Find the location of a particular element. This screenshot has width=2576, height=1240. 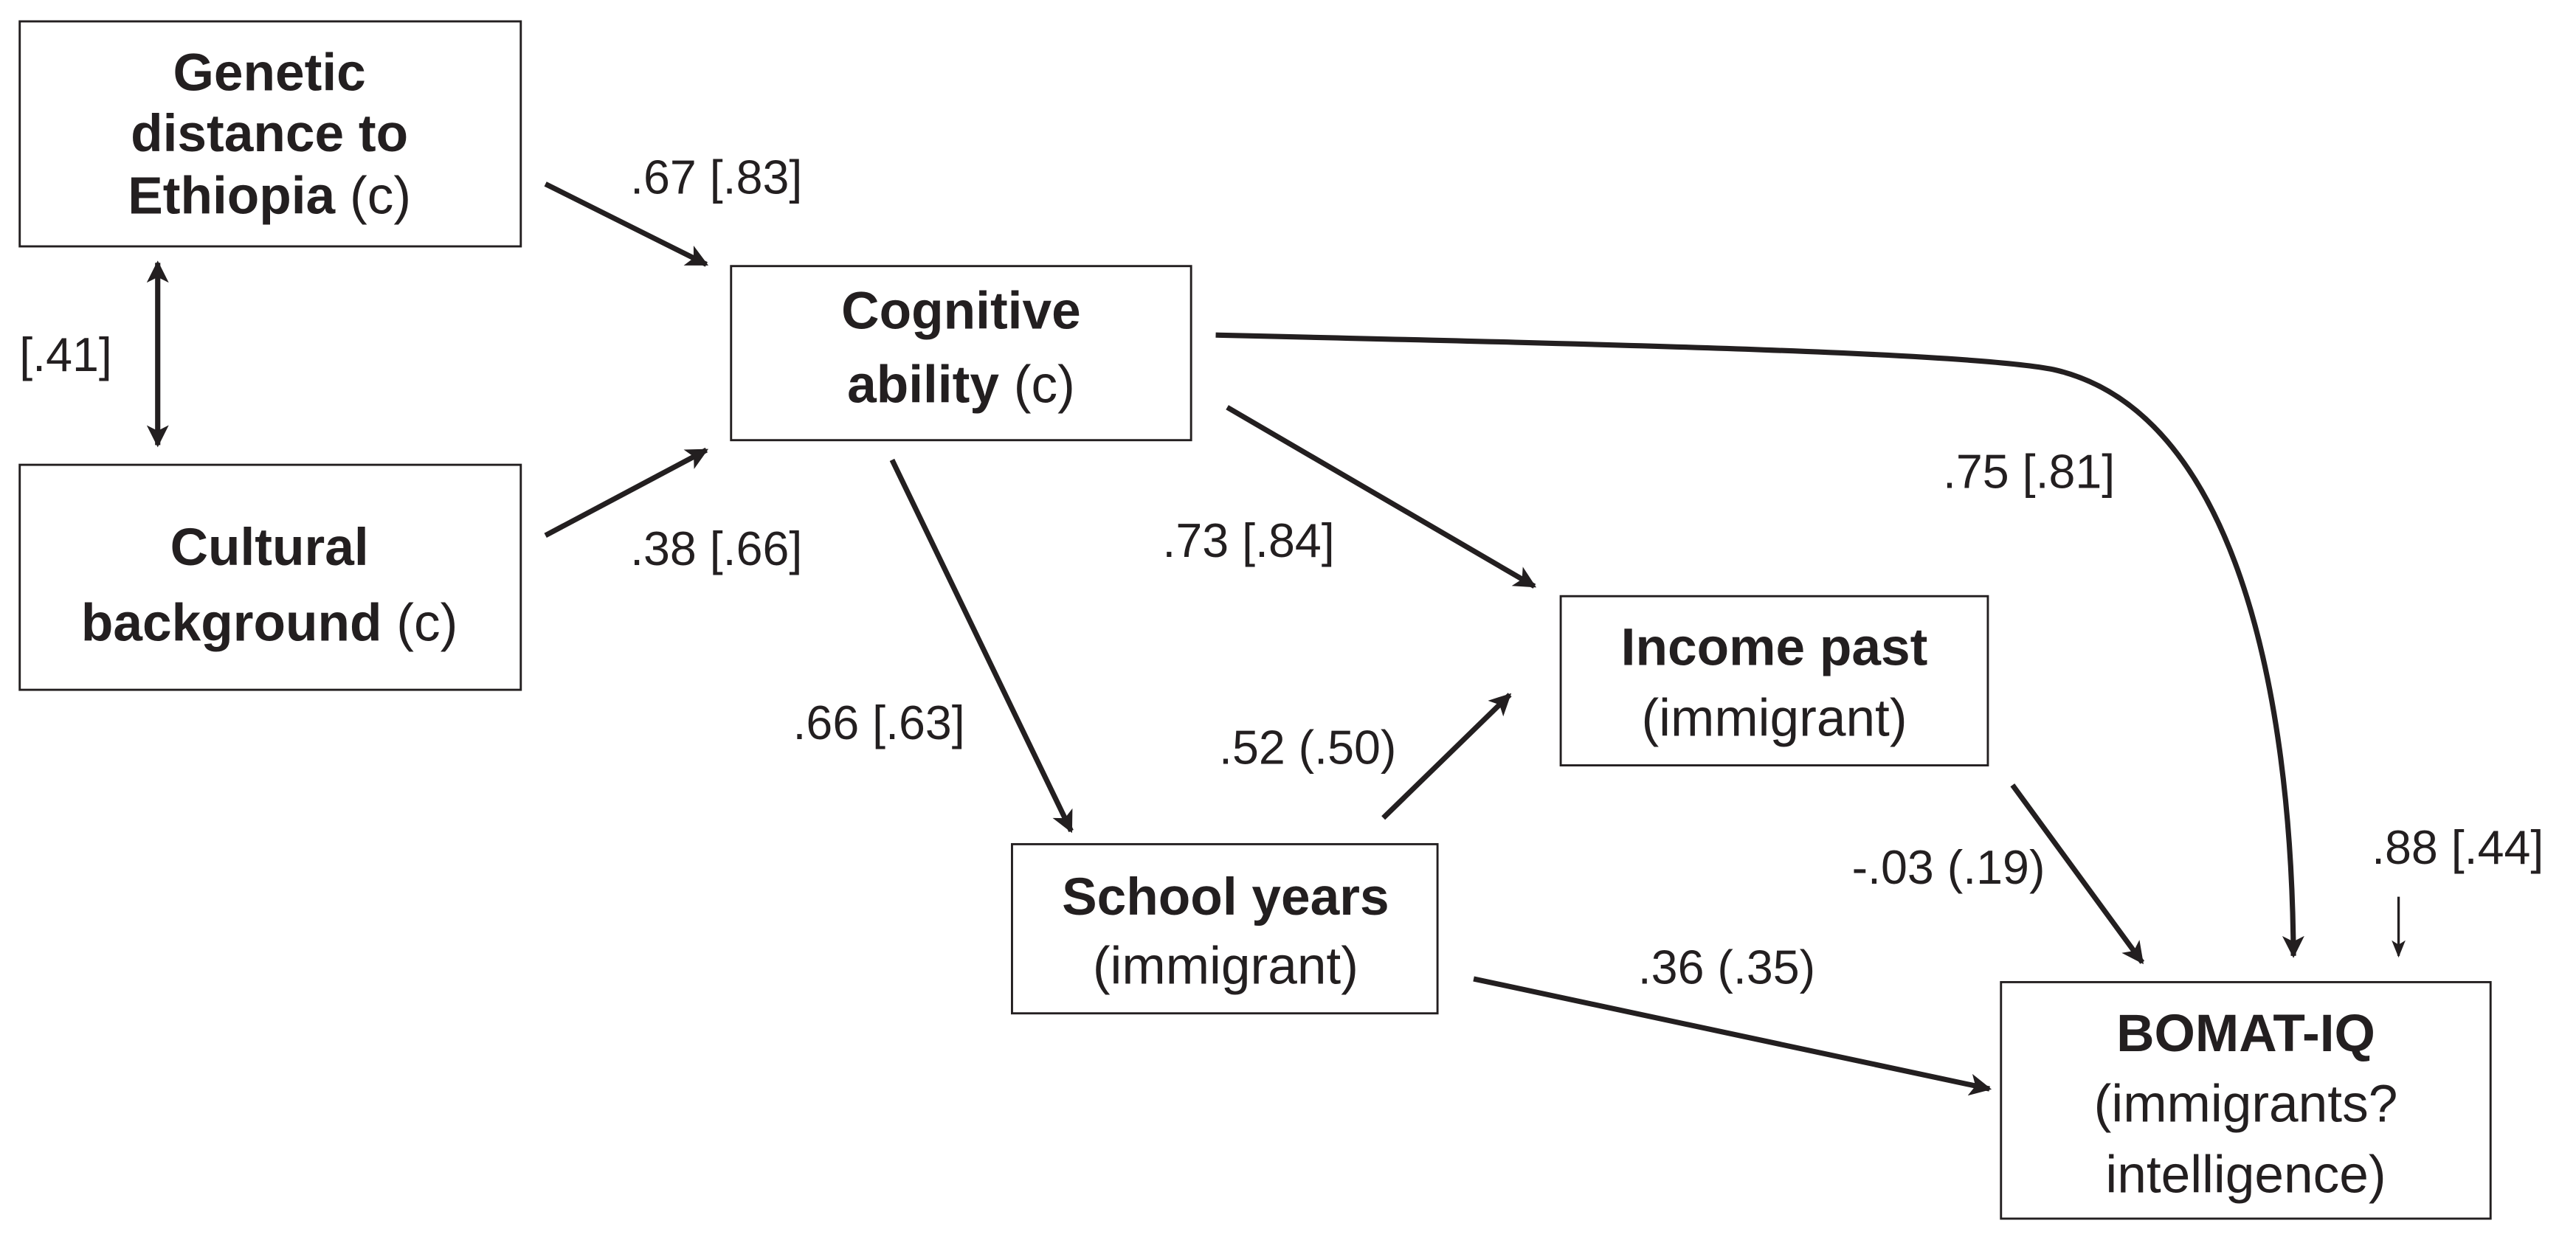

coef-school-bomat: .36 (.35) is located at coordinates (1726, 967).